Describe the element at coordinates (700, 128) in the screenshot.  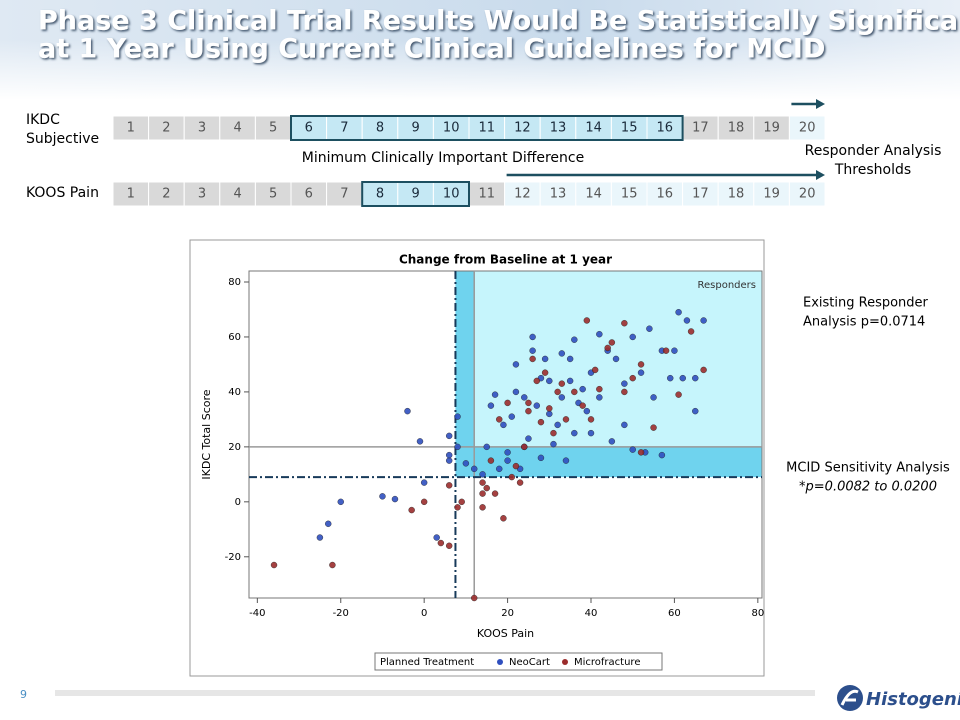
I see `scale-number: 17` at that location.